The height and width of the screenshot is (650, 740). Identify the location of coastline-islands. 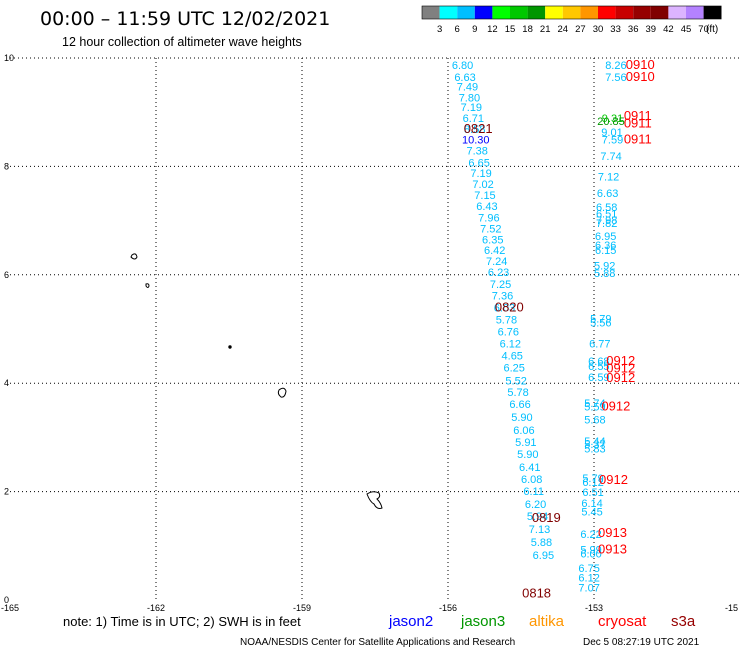
(256, 381).